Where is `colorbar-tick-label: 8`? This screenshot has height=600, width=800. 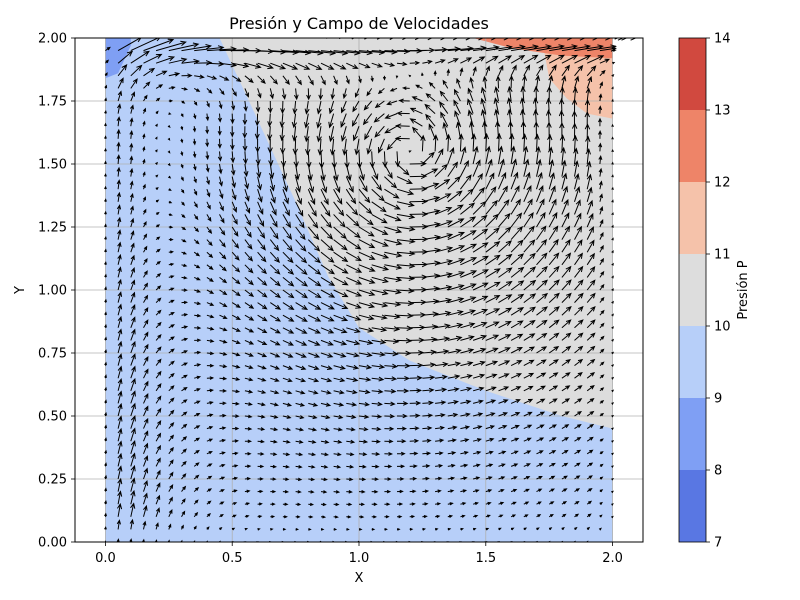 colorbar-tick-label: 8 is located at coordinates (718, 471).